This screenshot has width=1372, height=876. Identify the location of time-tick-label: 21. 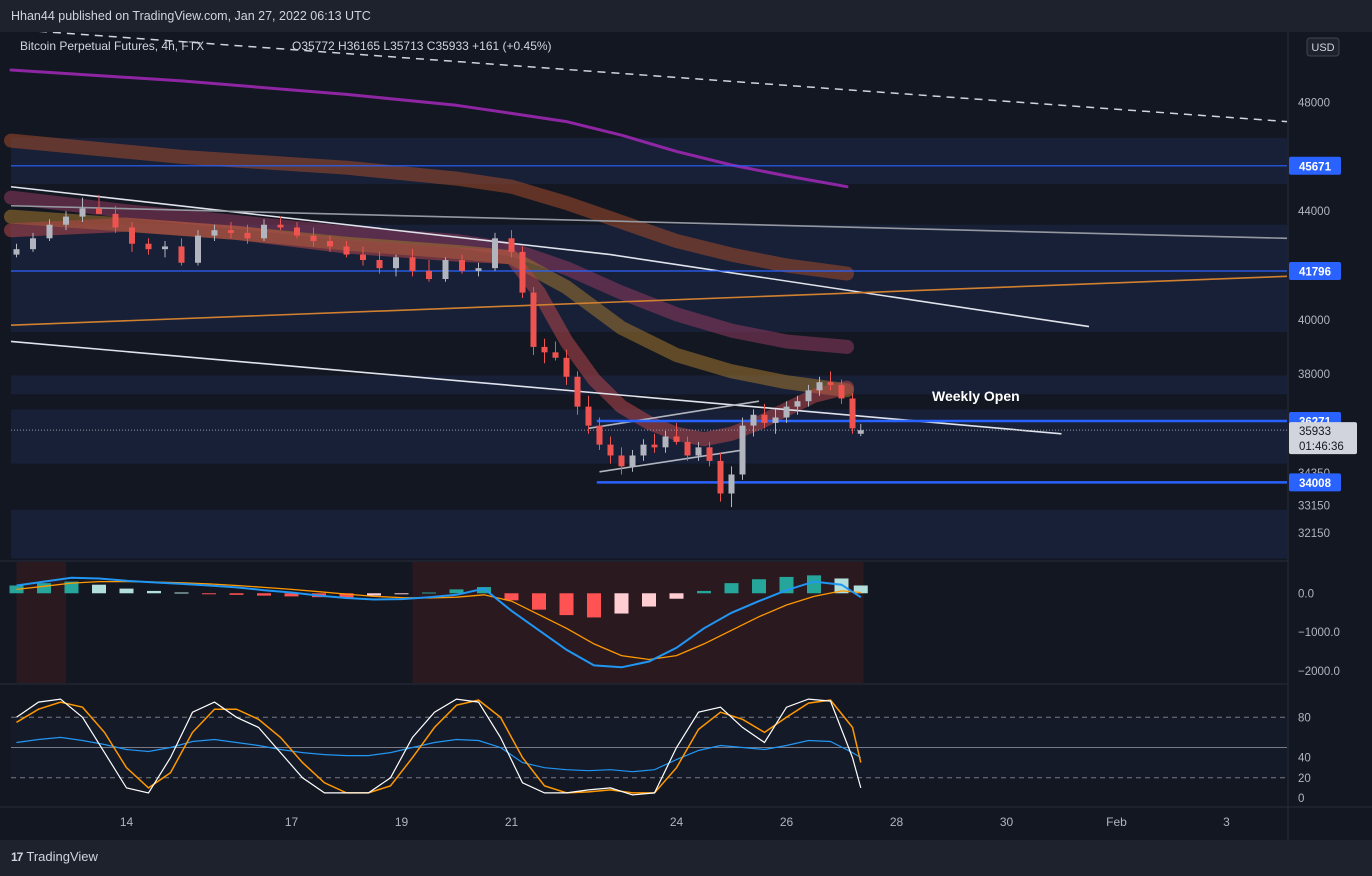
(512, 822).